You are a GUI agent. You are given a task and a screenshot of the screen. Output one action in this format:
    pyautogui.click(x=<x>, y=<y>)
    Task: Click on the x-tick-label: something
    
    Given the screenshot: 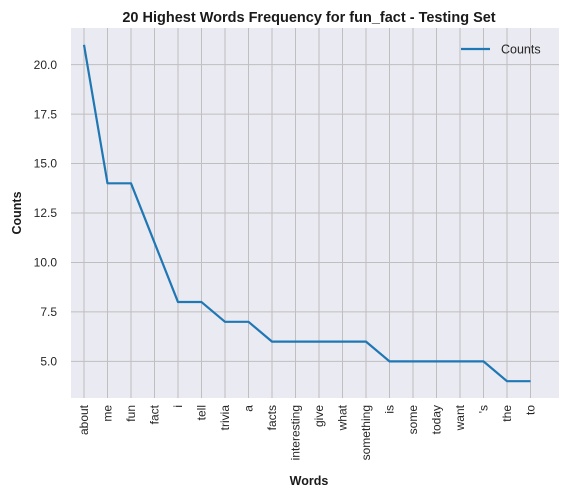 What is the action you would take?
    pyautogui.click(x=366, y=432)
    